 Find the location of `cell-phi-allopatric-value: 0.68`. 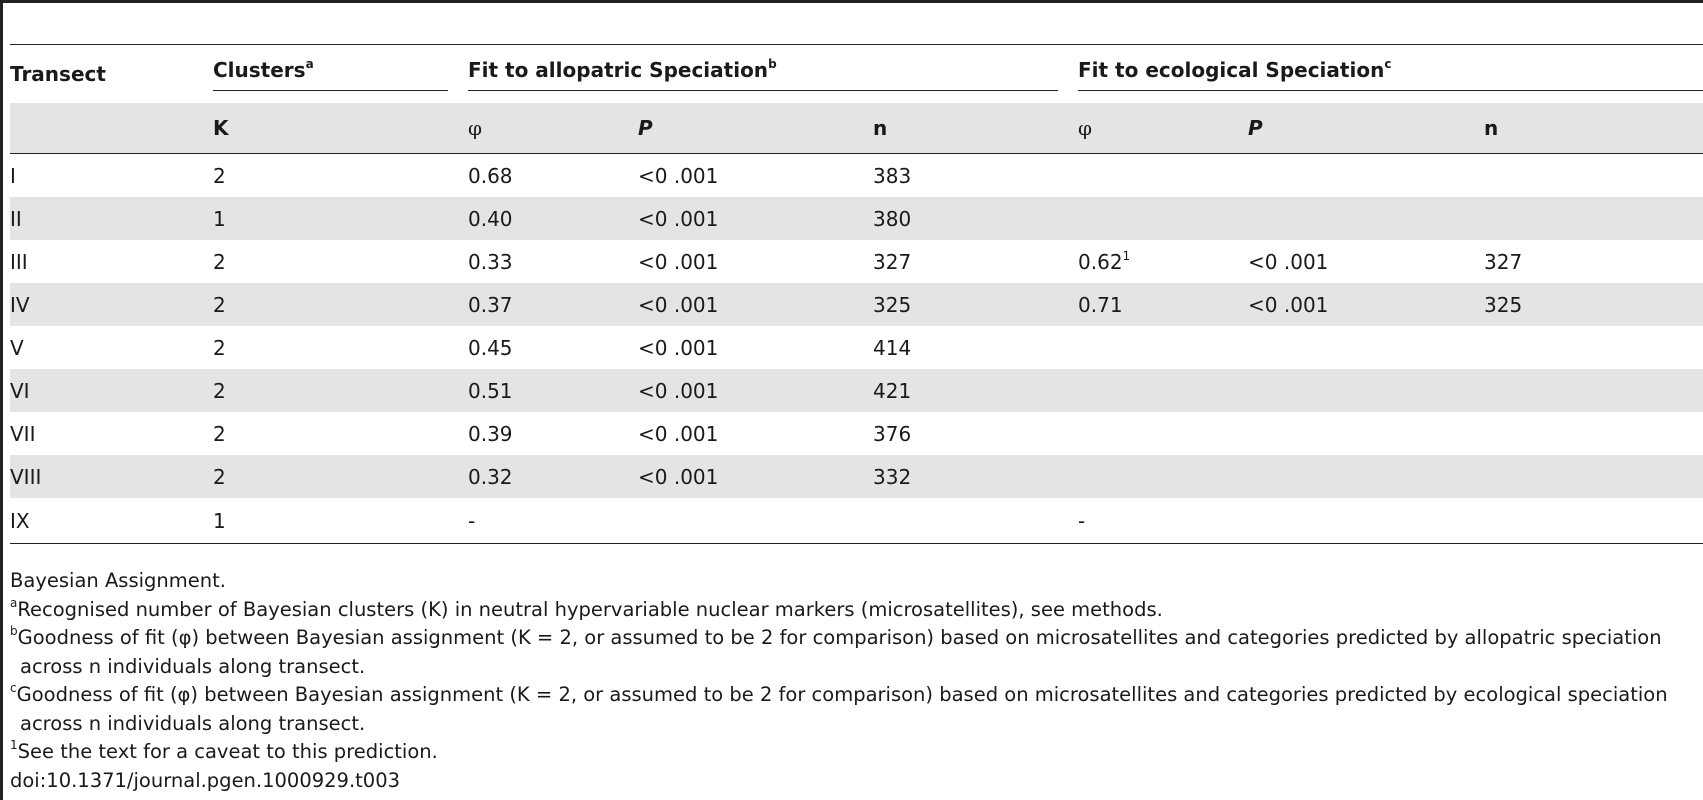

cell-phi-allopatric-value: 0.68 is located at coordinates (490, 175).